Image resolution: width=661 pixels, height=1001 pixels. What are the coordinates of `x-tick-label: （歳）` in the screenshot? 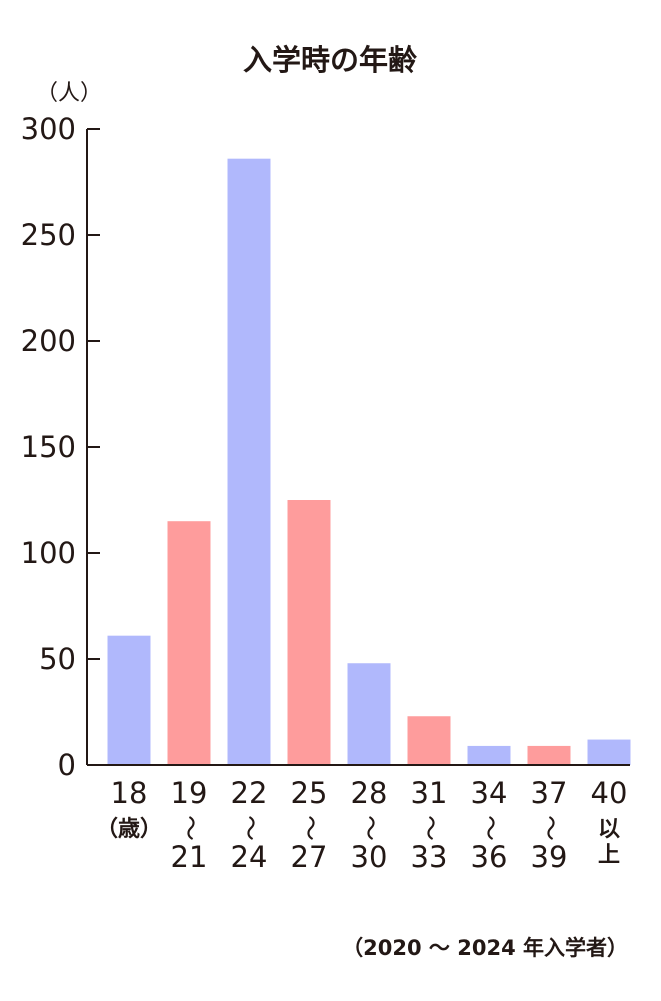 It's located at (129, 829).